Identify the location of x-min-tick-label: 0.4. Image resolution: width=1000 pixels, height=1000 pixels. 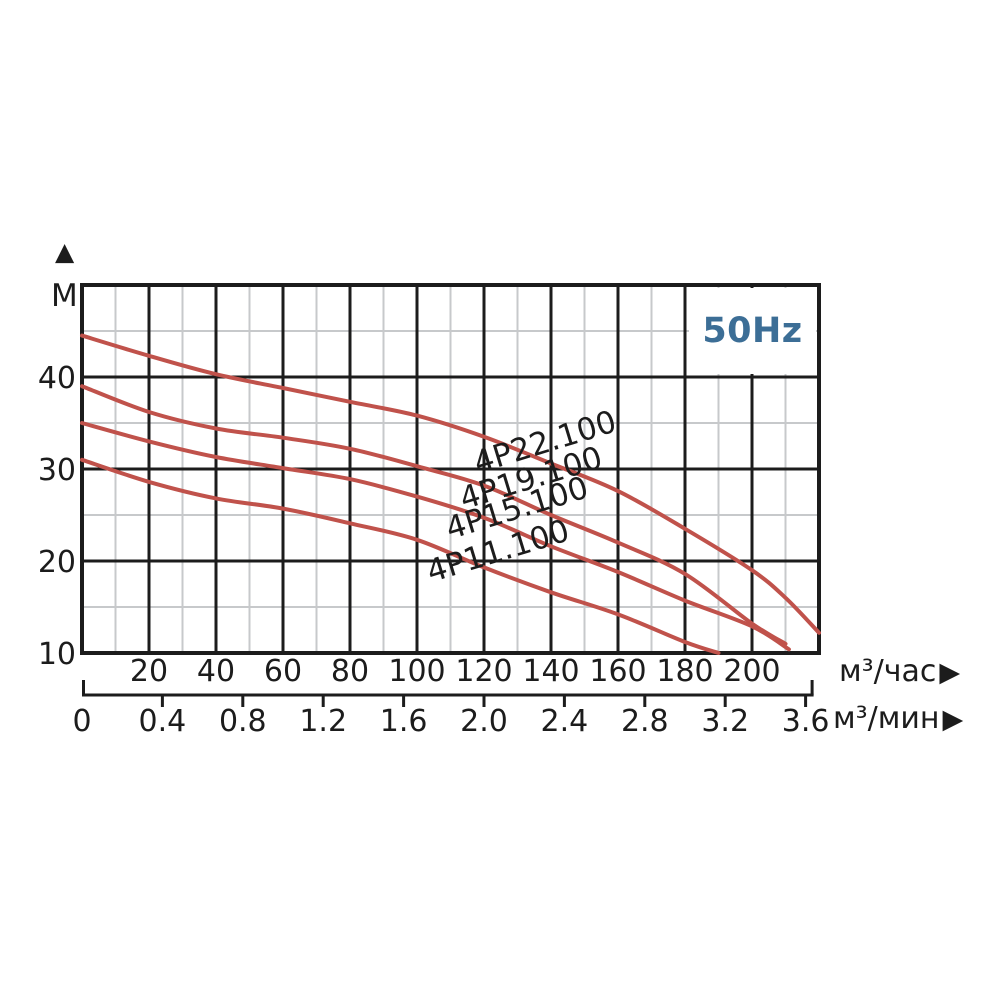
(163, 721).